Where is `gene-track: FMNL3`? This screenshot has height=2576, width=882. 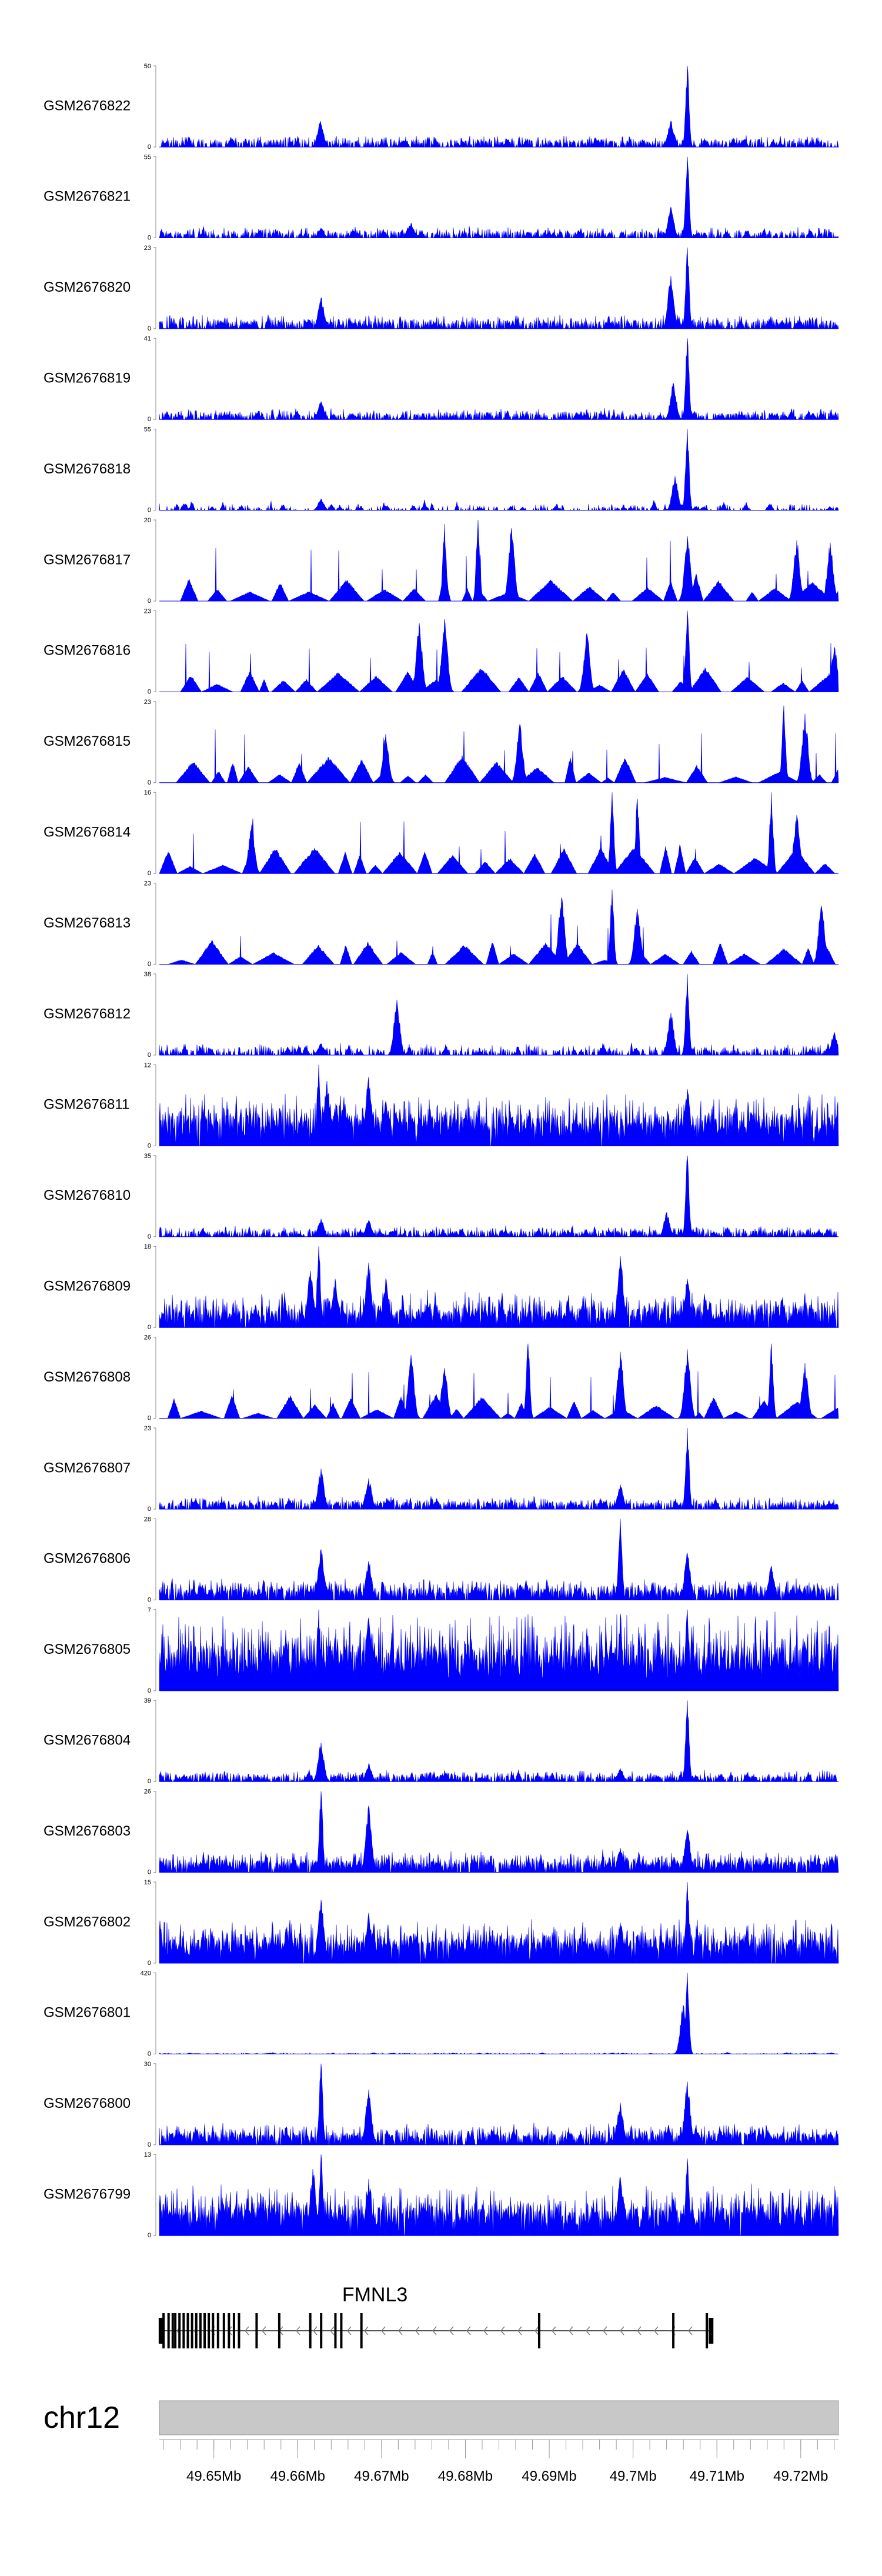
gene-track: FMNL3 is located at coordinates (436, 2316).